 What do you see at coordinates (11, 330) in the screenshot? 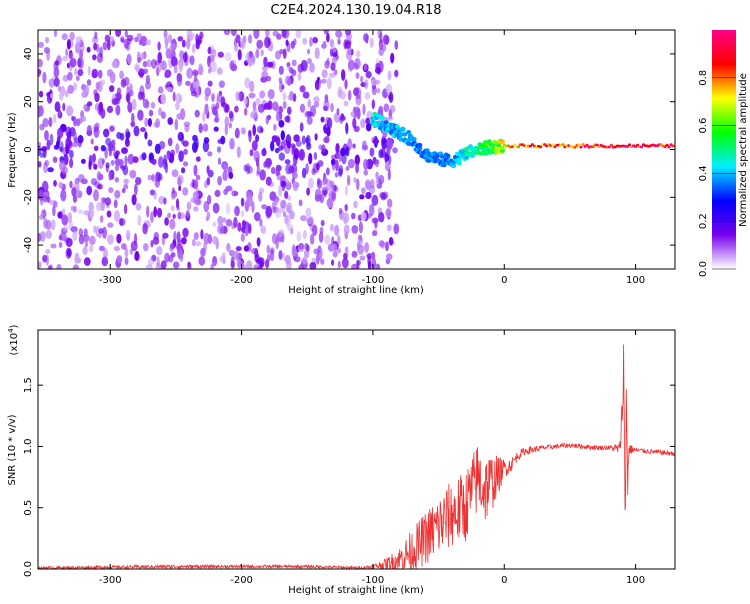
I see `snr-multiplier-exp: 4` at bounding box center [11, 330].